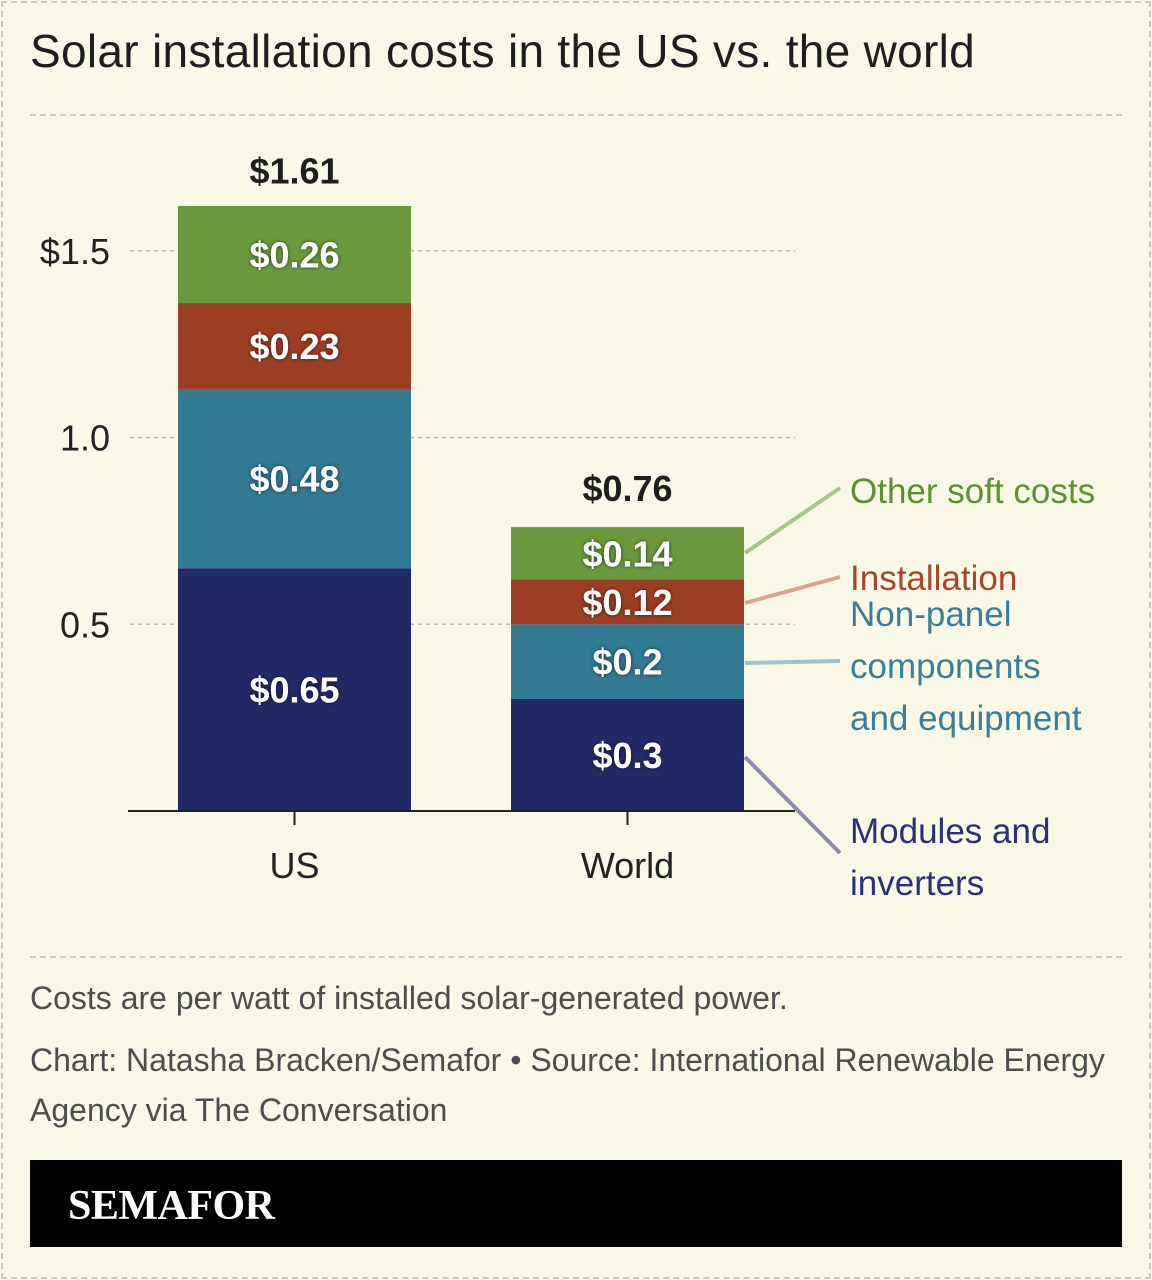 The width and height of the screenshot is (1152, 1280). I want to click on legend-label: Non-panel, so click(931, 614).